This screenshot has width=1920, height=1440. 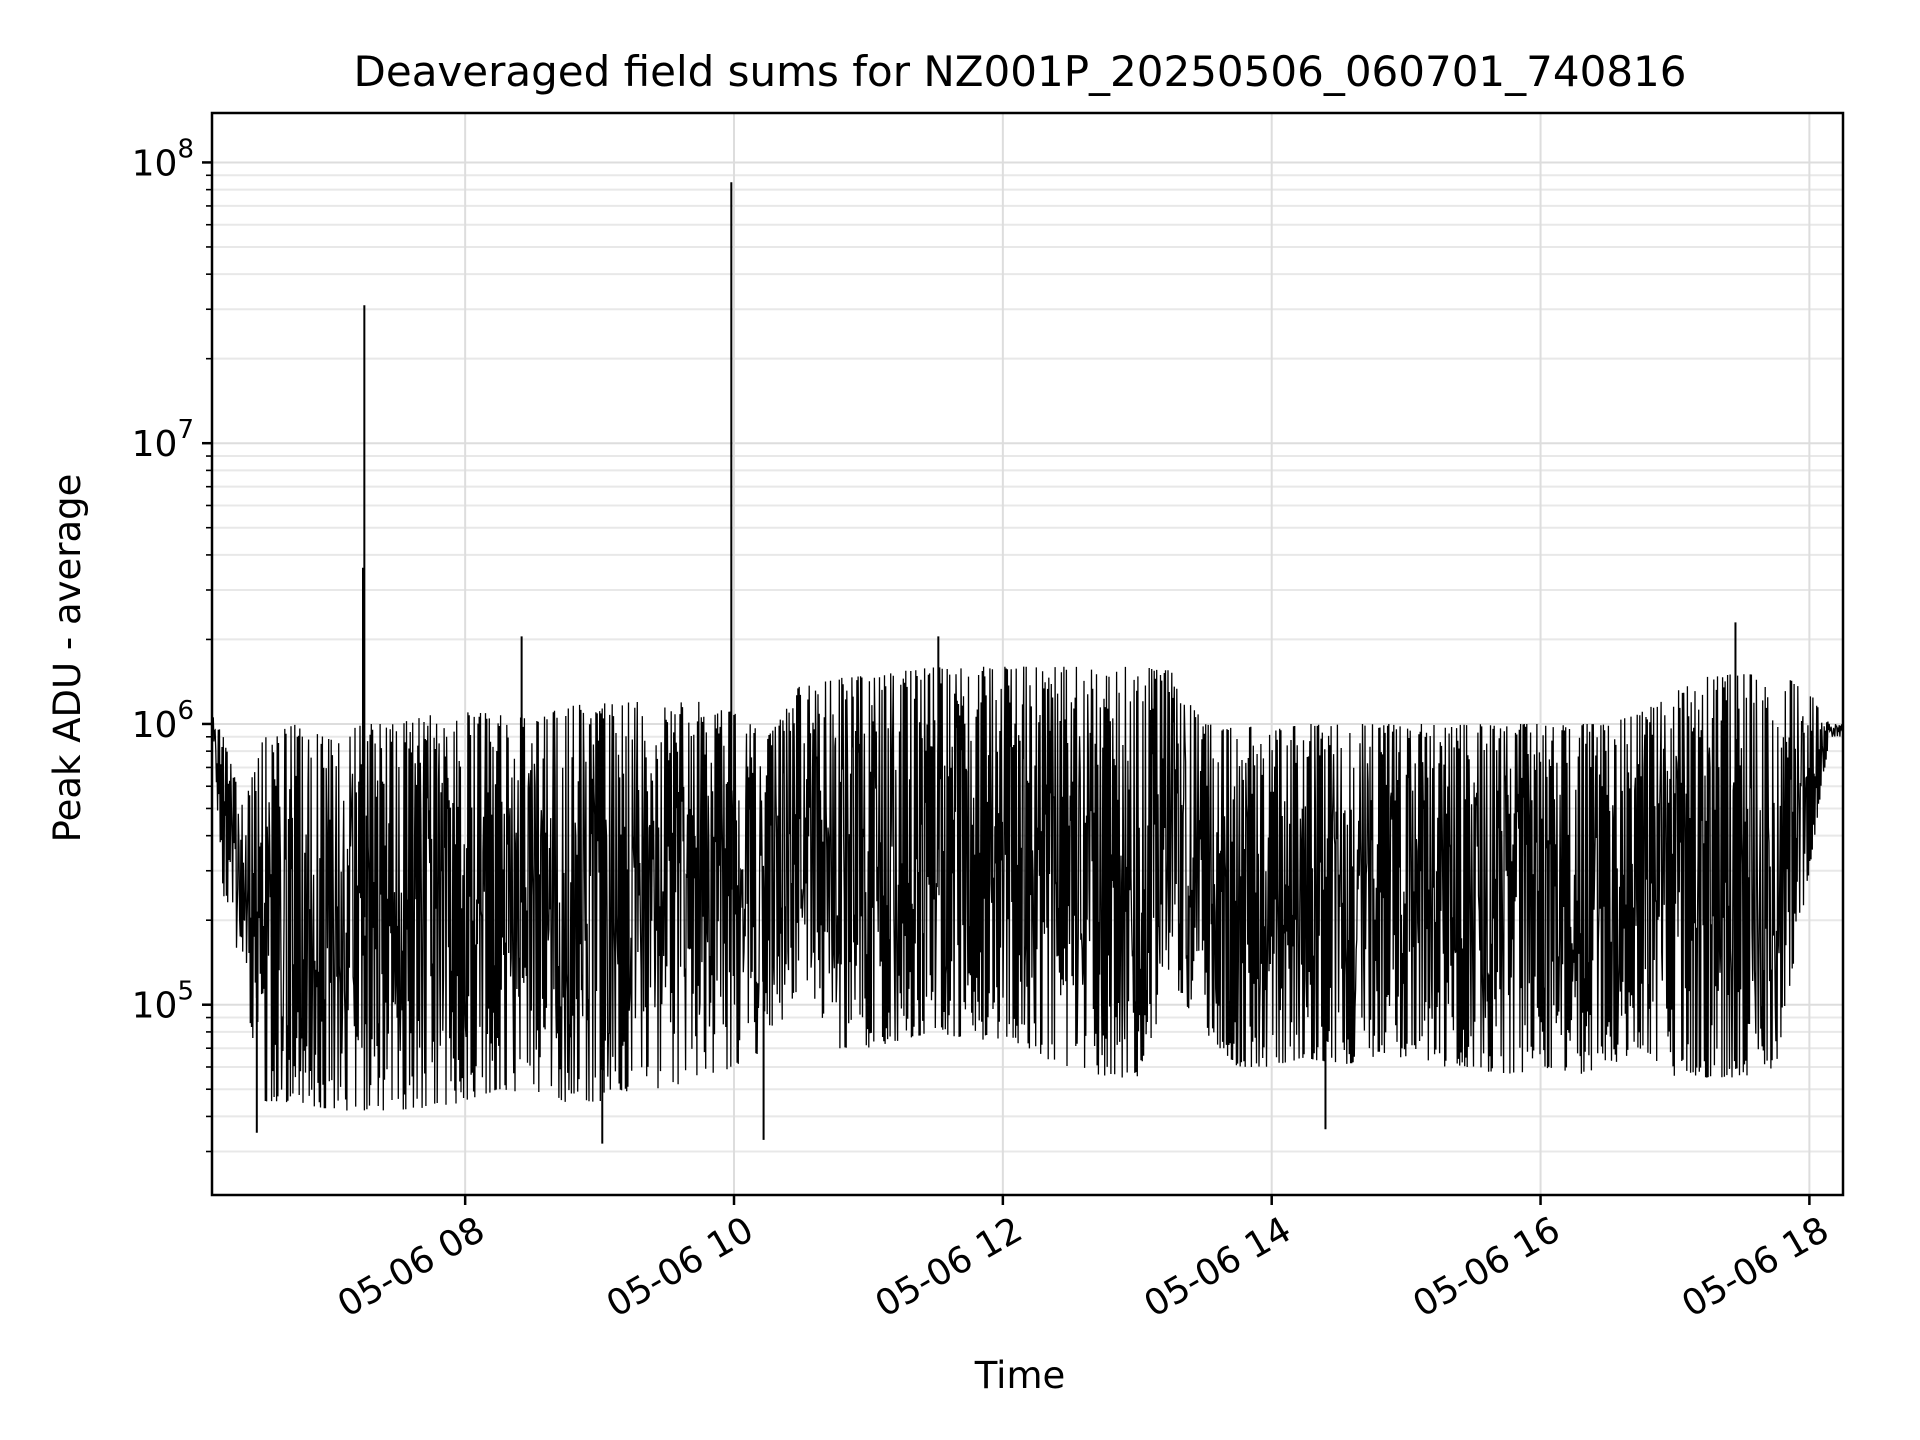 I want to click on y-tick-label: 10⁷, so click(x=163, y=440).